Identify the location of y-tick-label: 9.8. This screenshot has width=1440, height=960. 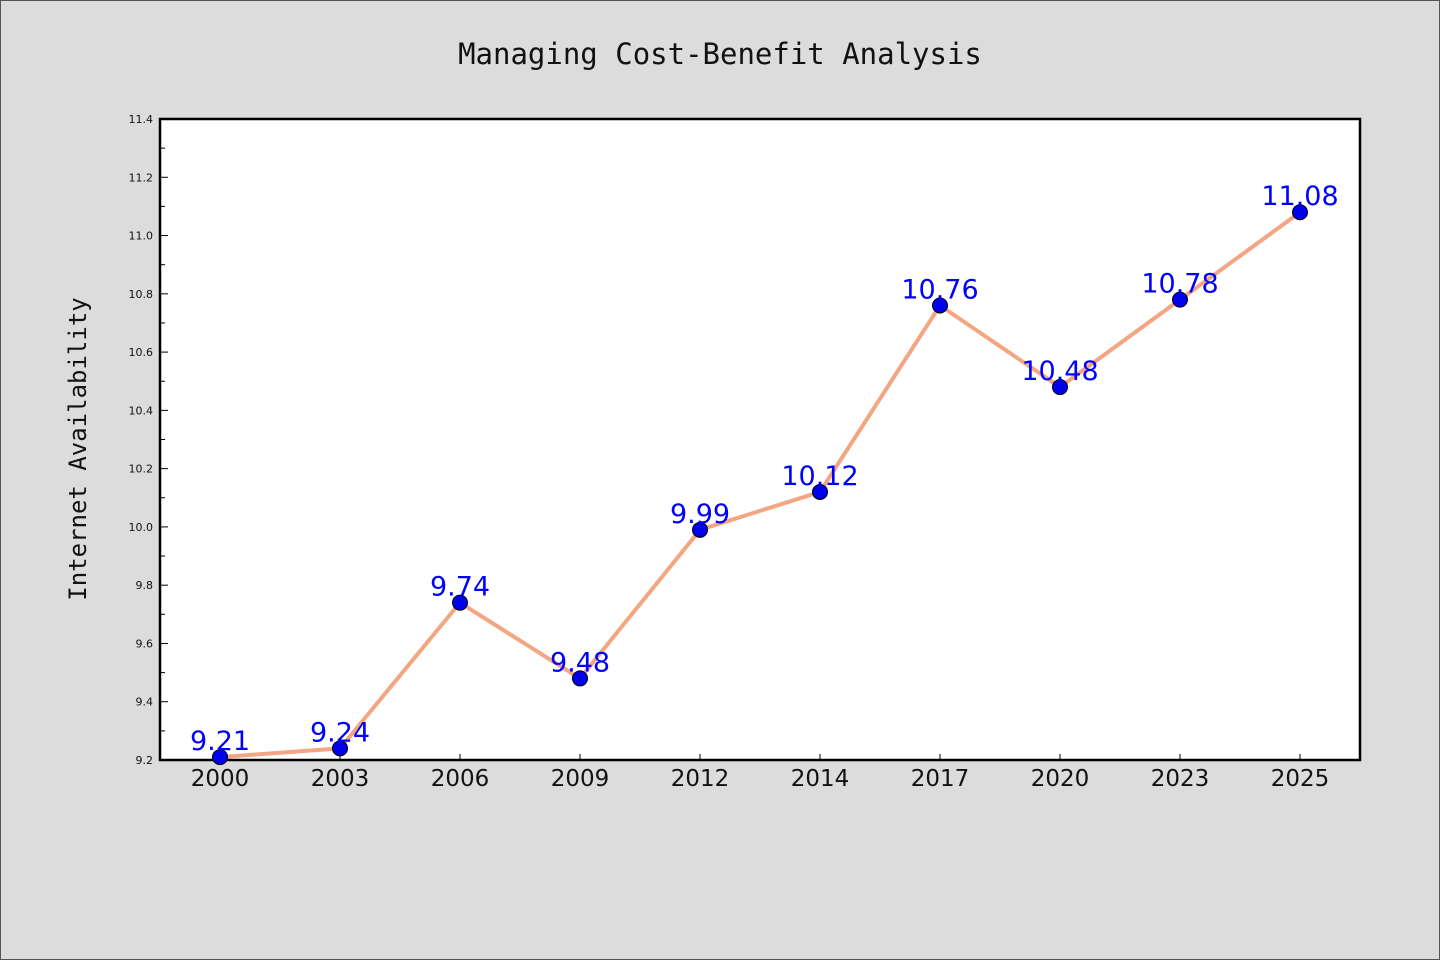
(145, 585).